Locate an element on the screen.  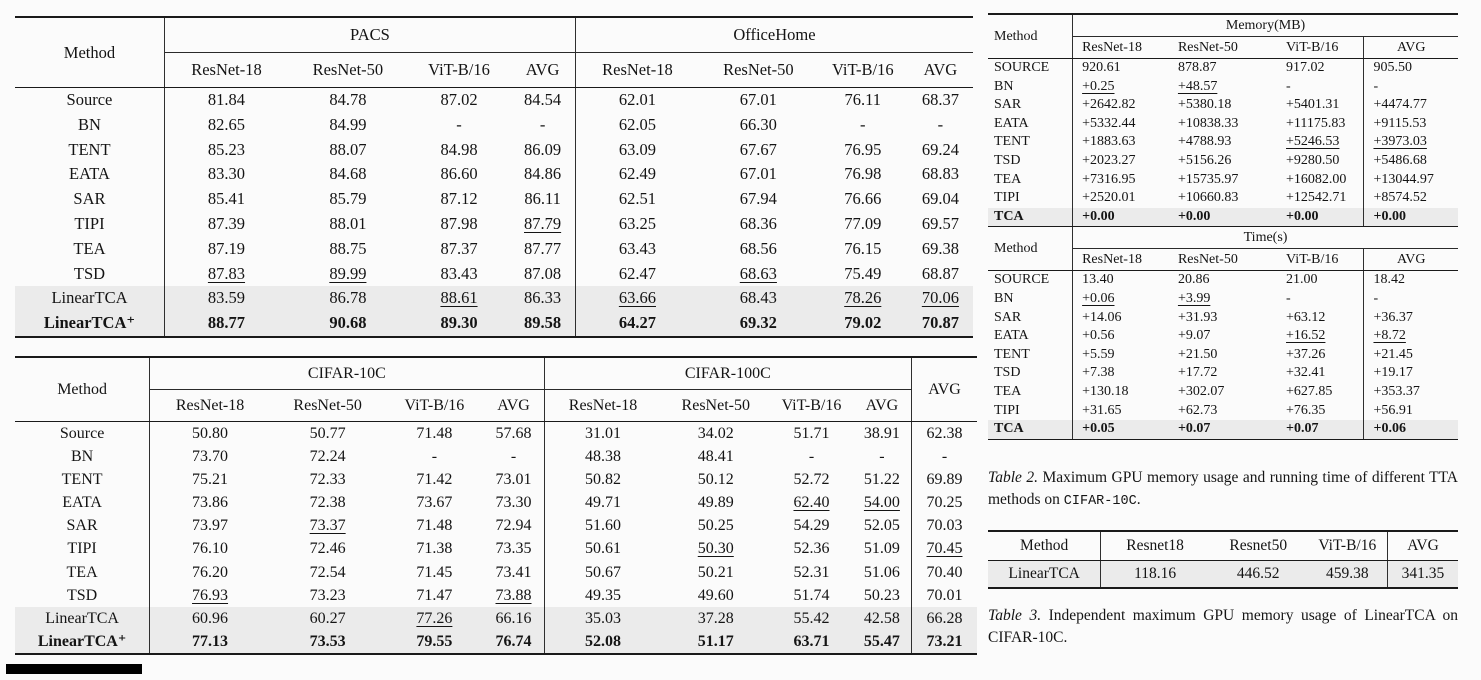
value-cell: 83.30 is located at coordinates (226, 174).